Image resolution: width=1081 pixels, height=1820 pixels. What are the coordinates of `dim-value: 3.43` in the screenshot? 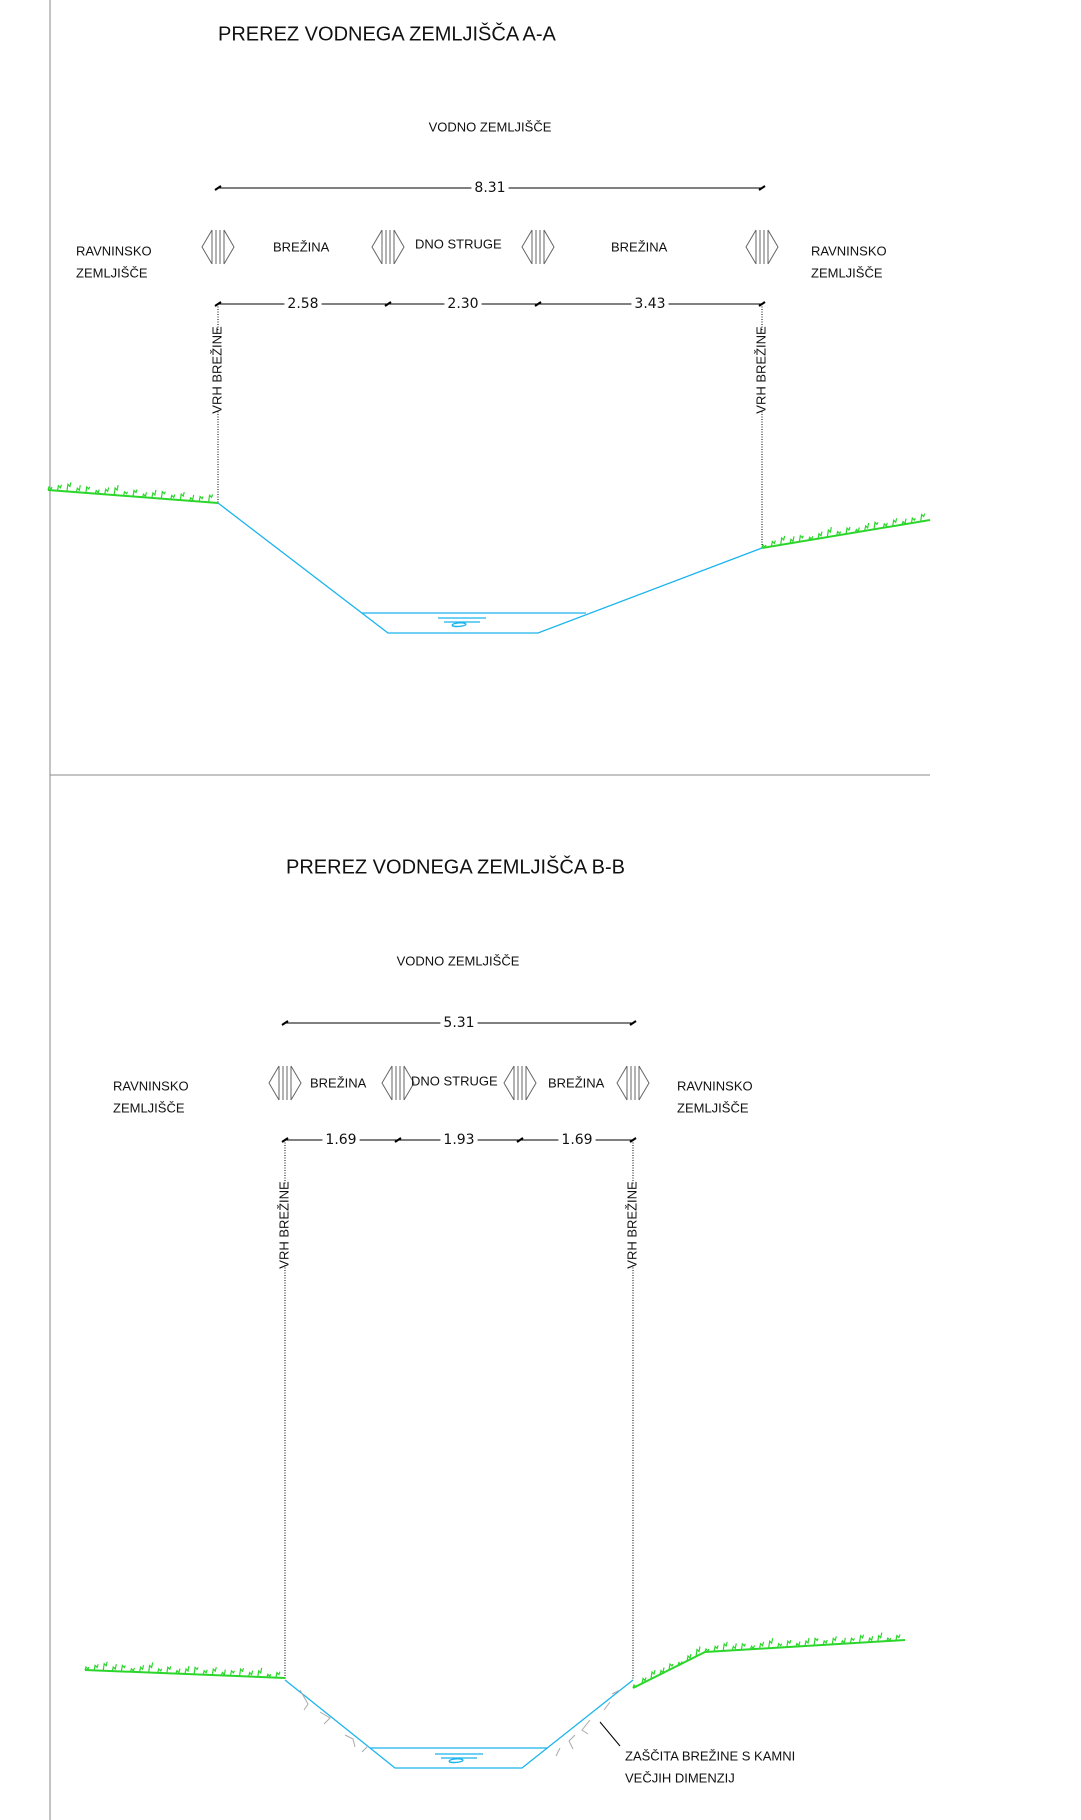 It's located at (649, 304).